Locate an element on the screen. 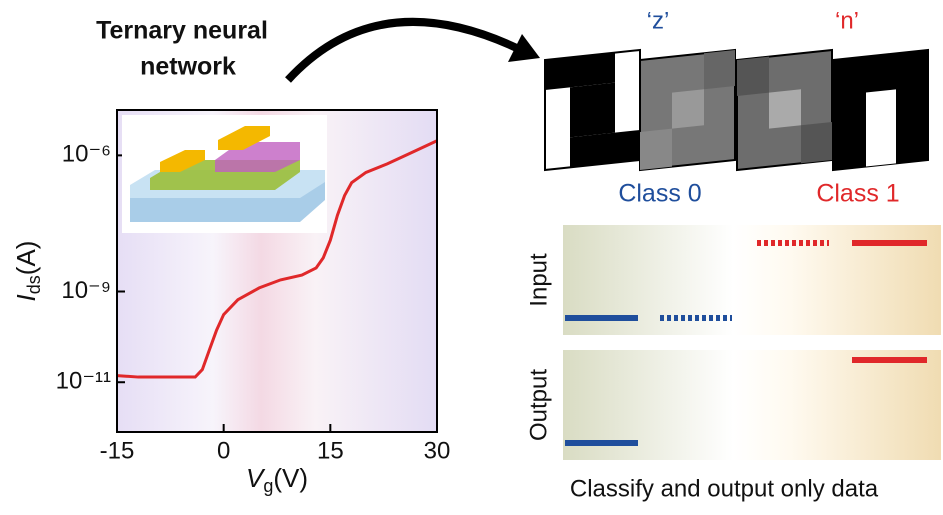 The width and height of the screenshot is (943, 515). y-axis-label-subscript: ds is located at coordinates (34, 284).